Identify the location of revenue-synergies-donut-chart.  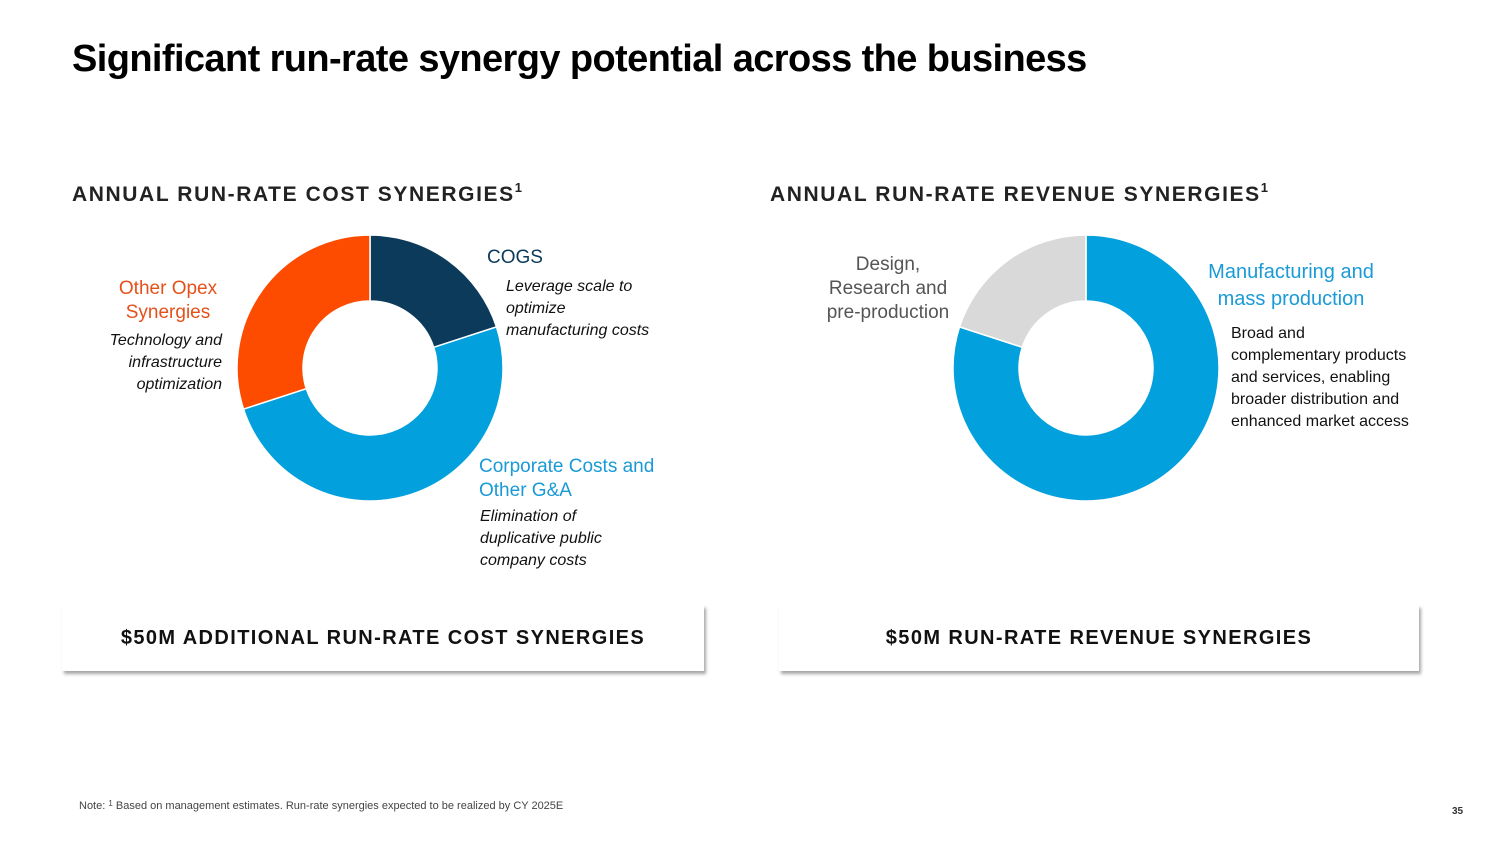
(1086, 368).